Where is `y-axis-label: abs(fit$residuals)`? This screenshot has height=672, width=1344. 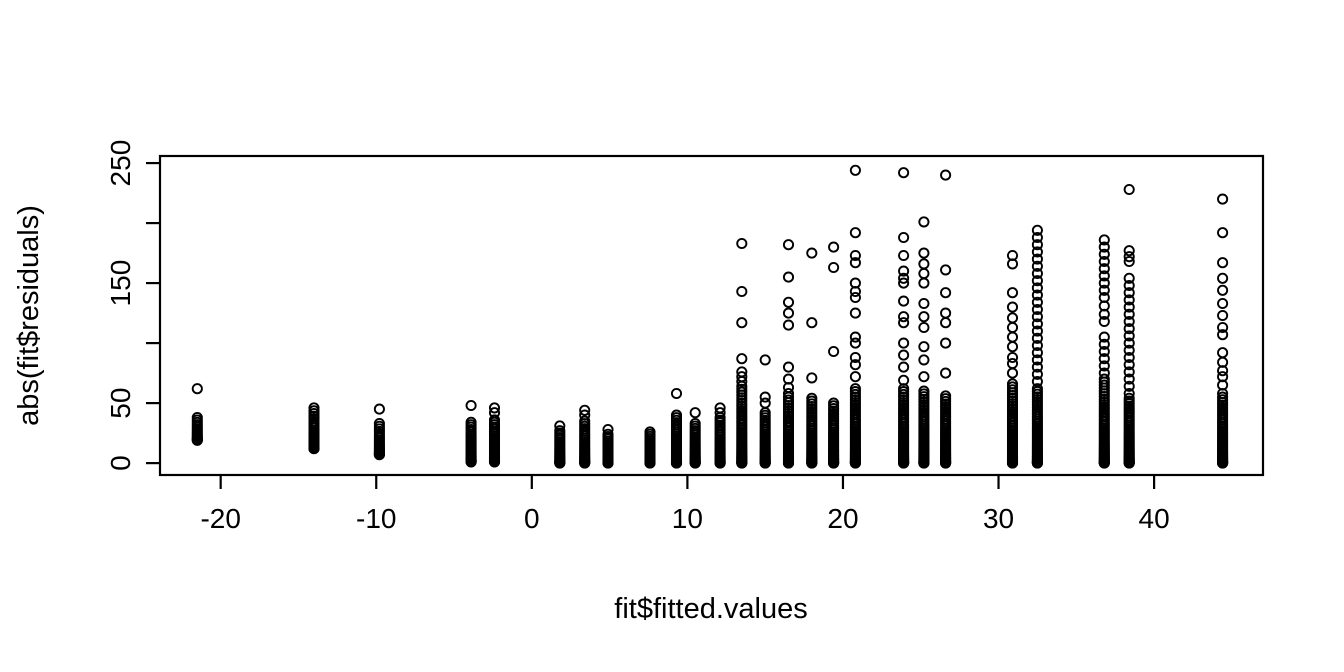
y-axis-label: abs(fit$residuals) is located at coordinates (29, 315).